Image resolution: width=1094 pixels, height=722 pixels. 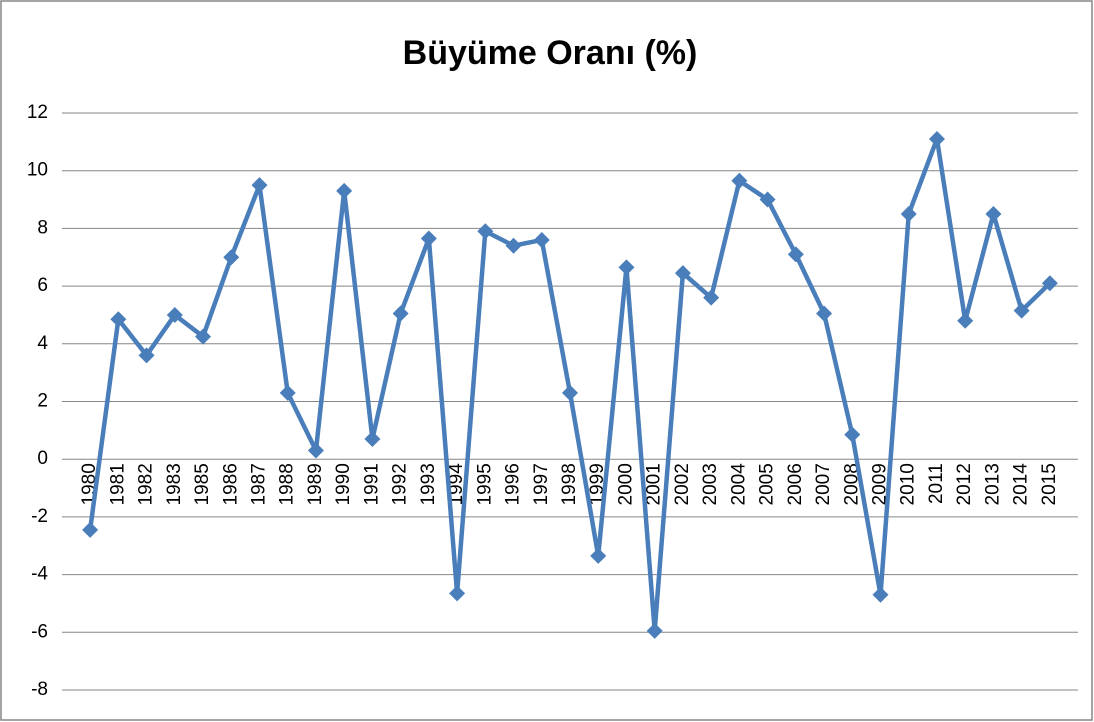 What do you see at coordinates (710, 484) in the screenshot?
I see `x-tick-label: 2003` at bounding box center [710, 484].